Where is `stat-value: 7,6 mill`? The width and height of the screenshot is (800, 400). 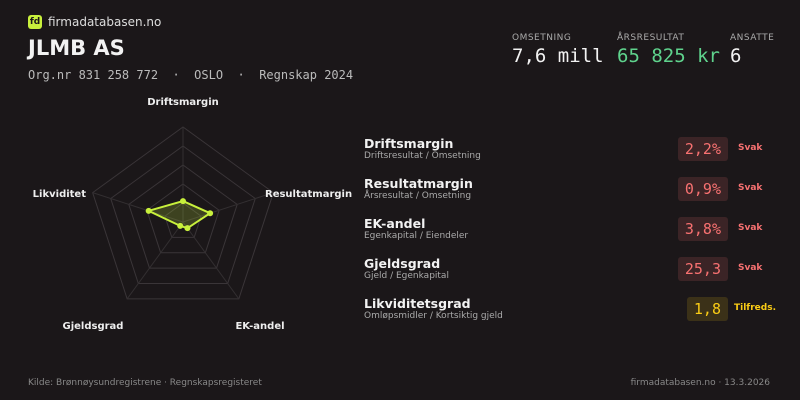 stat-value: 7,6 mill is located at coordinates (558, 56).